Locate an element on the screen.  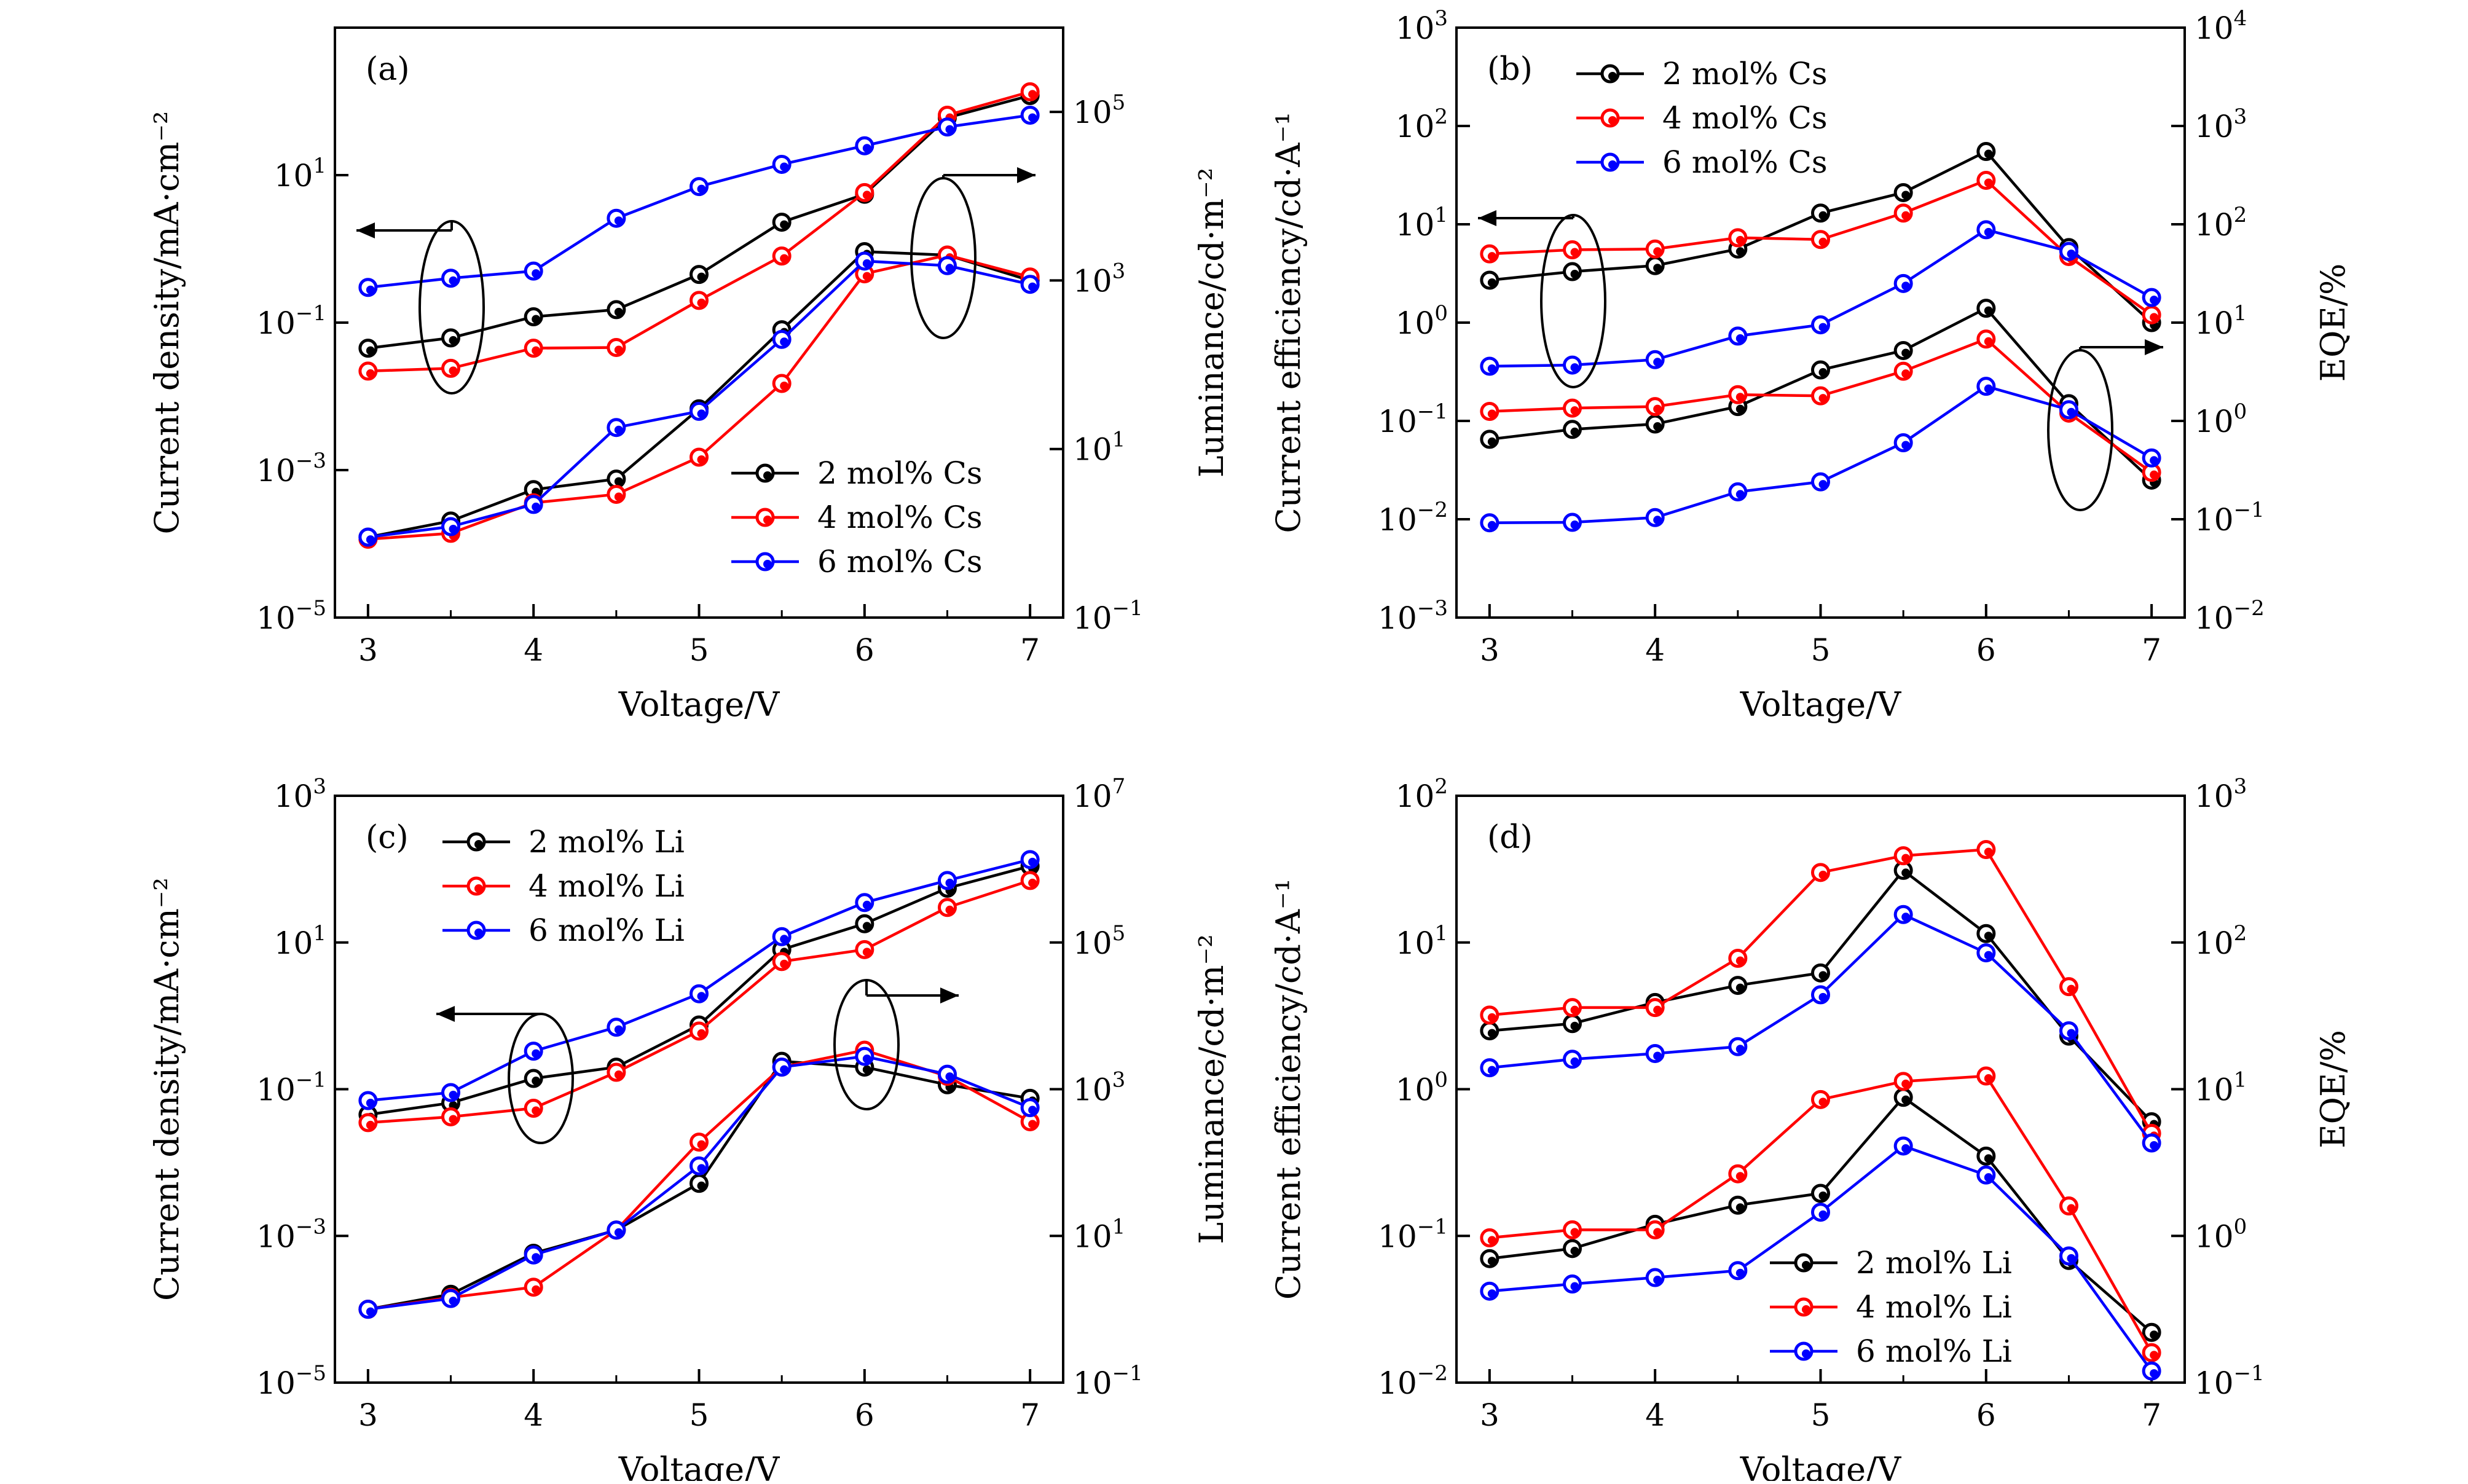
legend-label: 4 mol% Li is located at coordinates (607, 886).